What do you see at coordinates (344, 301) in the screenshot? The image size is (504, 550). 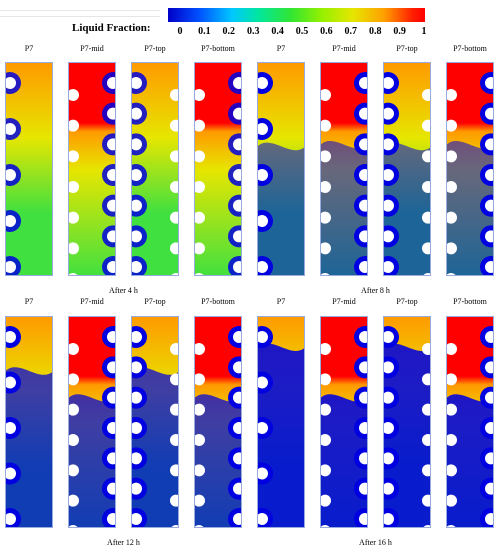 I see `panel-label: P7-mid` at bounding box center [344, 301].